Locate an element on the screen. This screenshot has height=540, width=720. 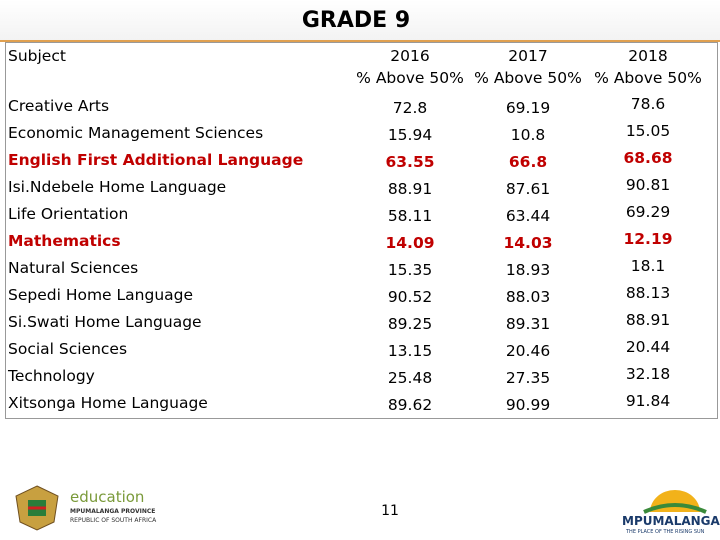
value-cell: 63.55 is located at coordinates (410, 162).